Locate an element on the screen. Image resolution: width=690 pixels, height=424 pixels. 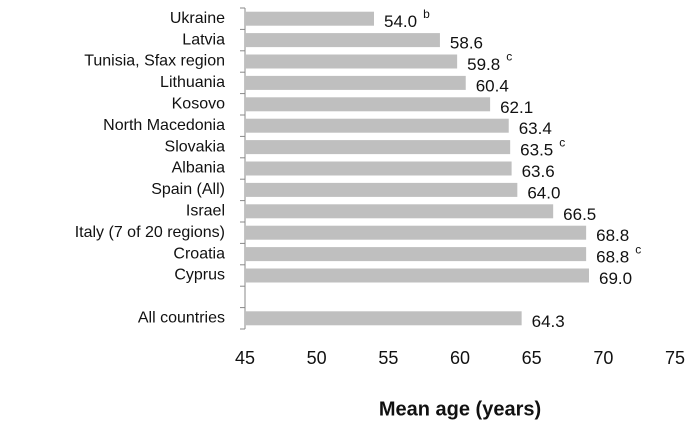
value-label: 64.3 is located at coordinates (548, 321).